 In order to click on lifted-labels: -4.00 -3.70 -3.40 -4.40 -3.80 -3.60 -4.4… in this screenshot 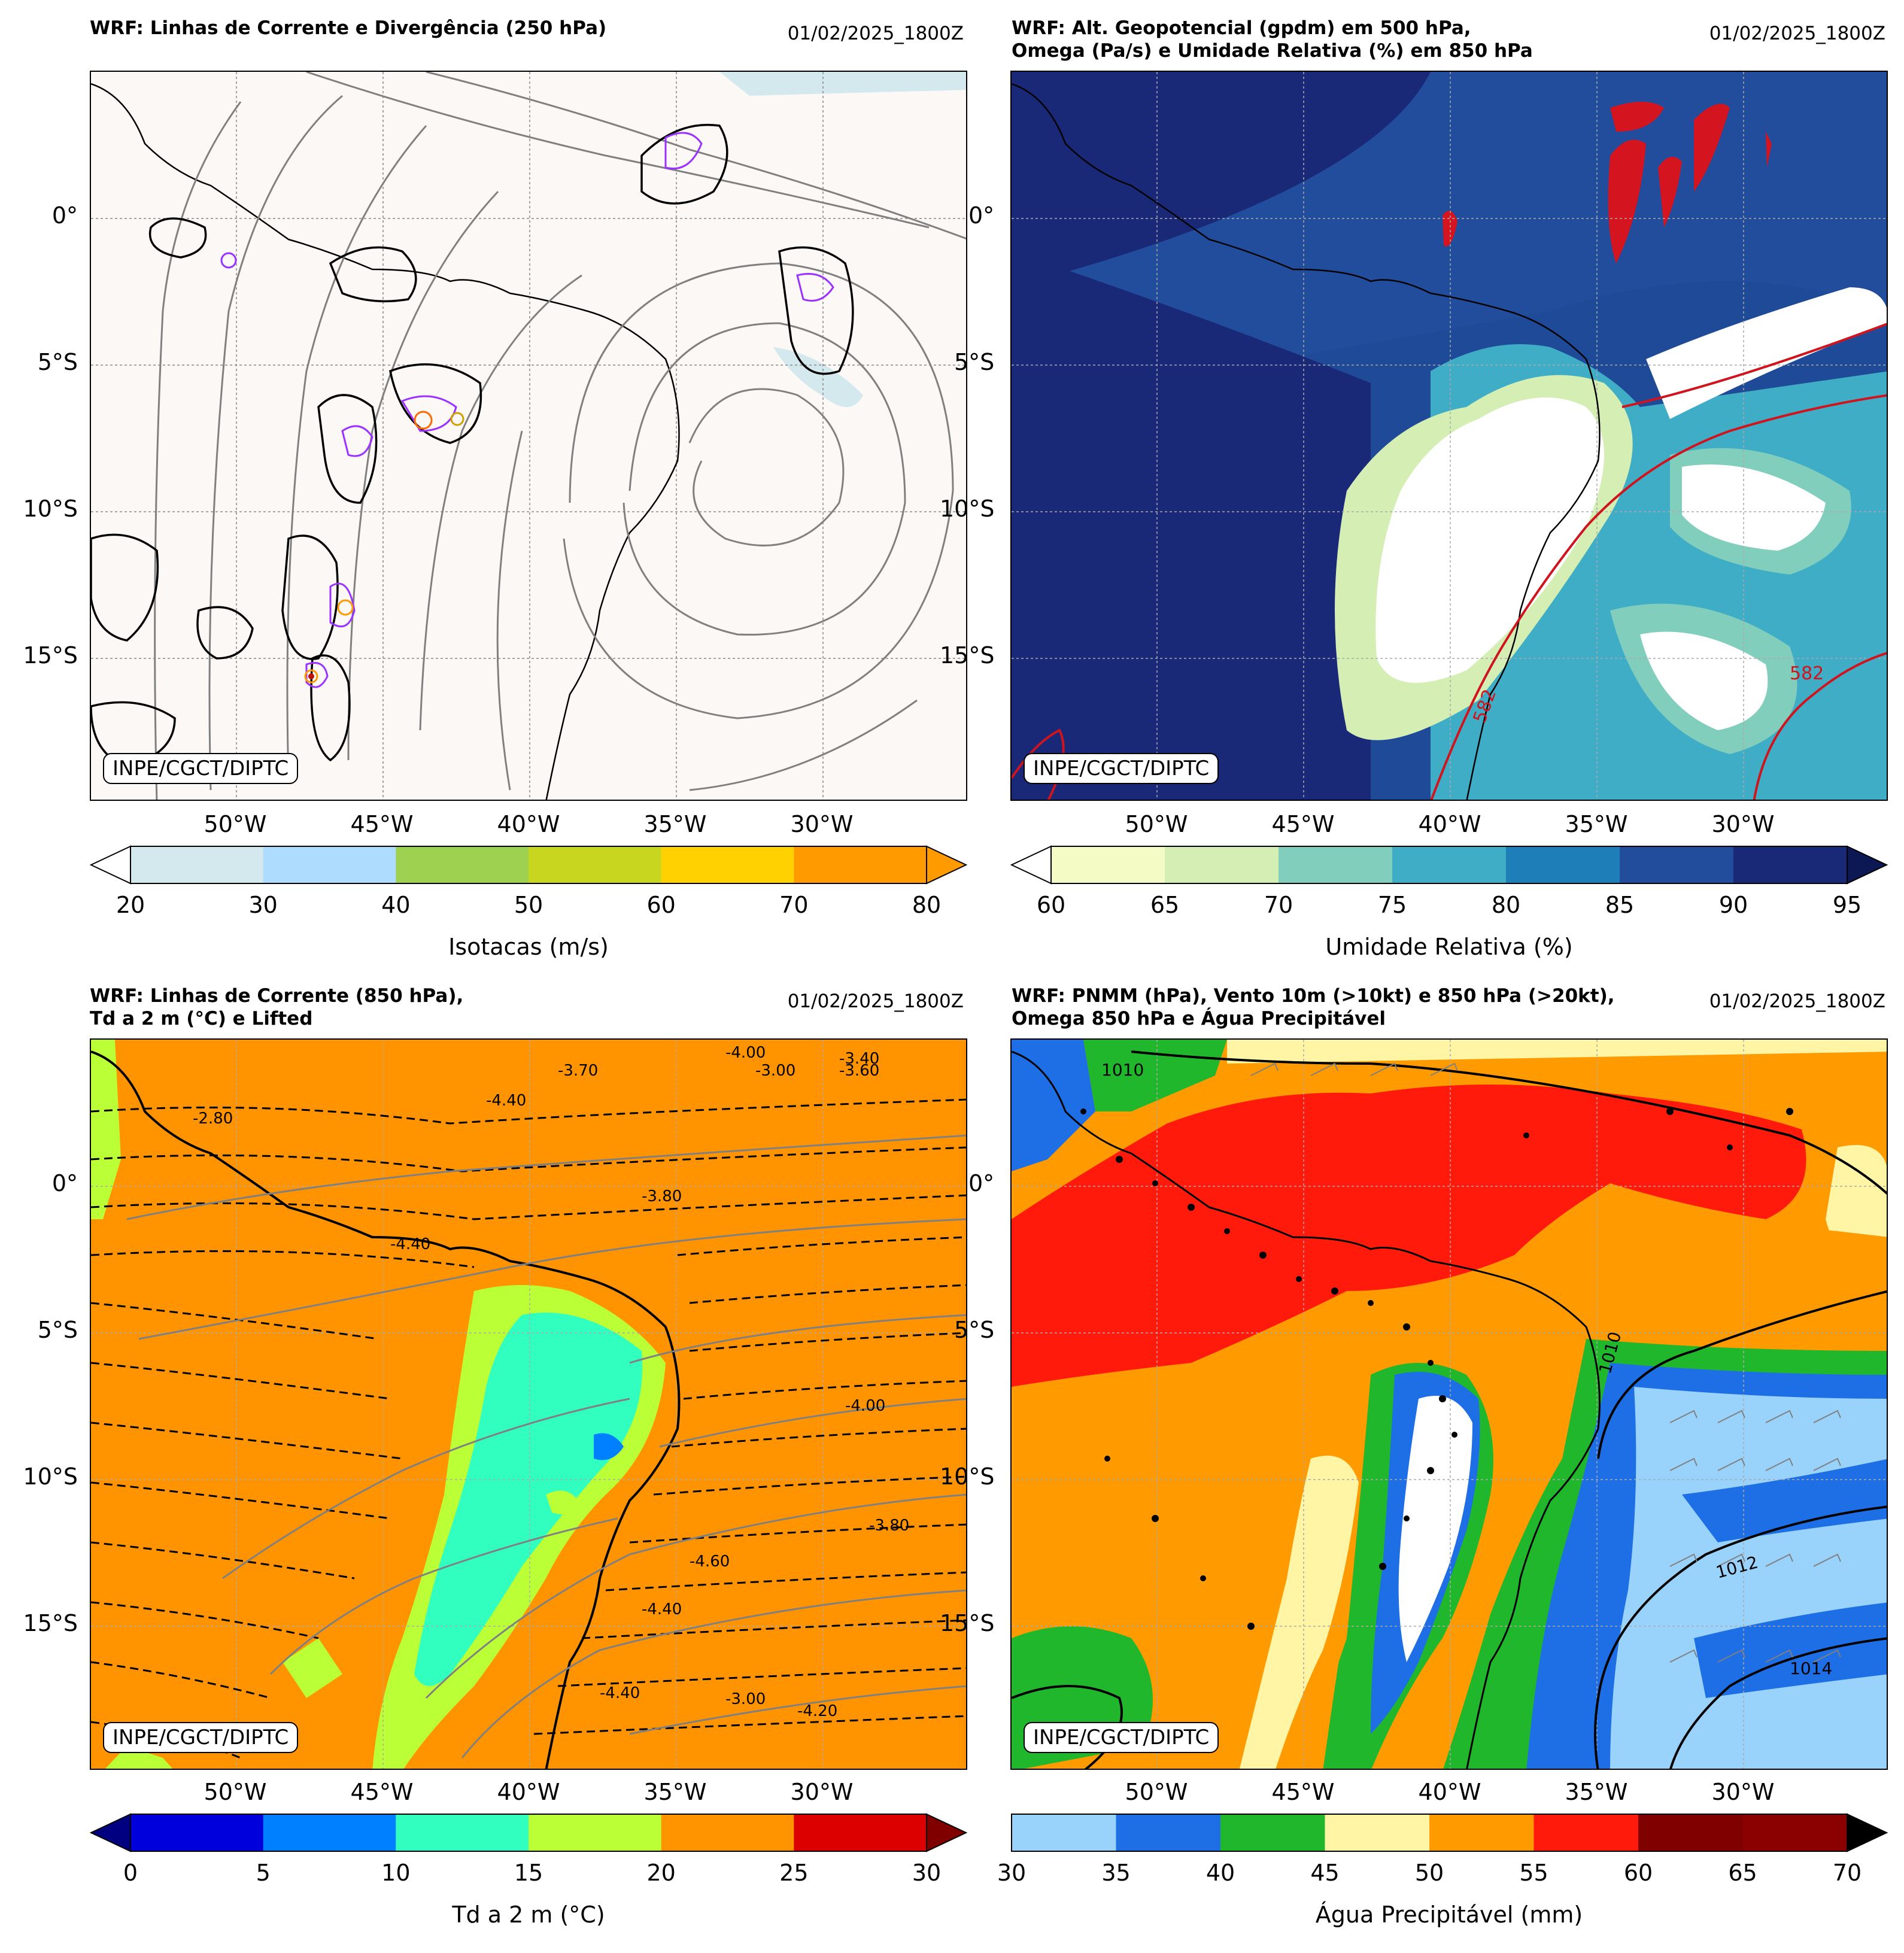, I will do `click(551, 1382)`.